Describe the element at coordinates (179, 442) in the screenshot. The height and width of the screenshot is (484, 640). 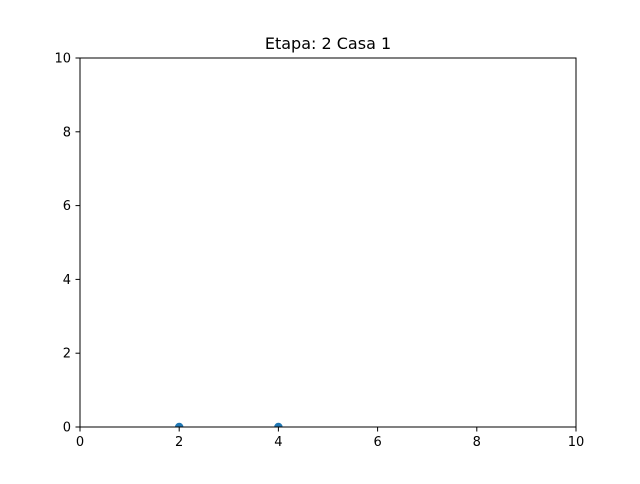
I see `x-tick-label: 2` at that location.